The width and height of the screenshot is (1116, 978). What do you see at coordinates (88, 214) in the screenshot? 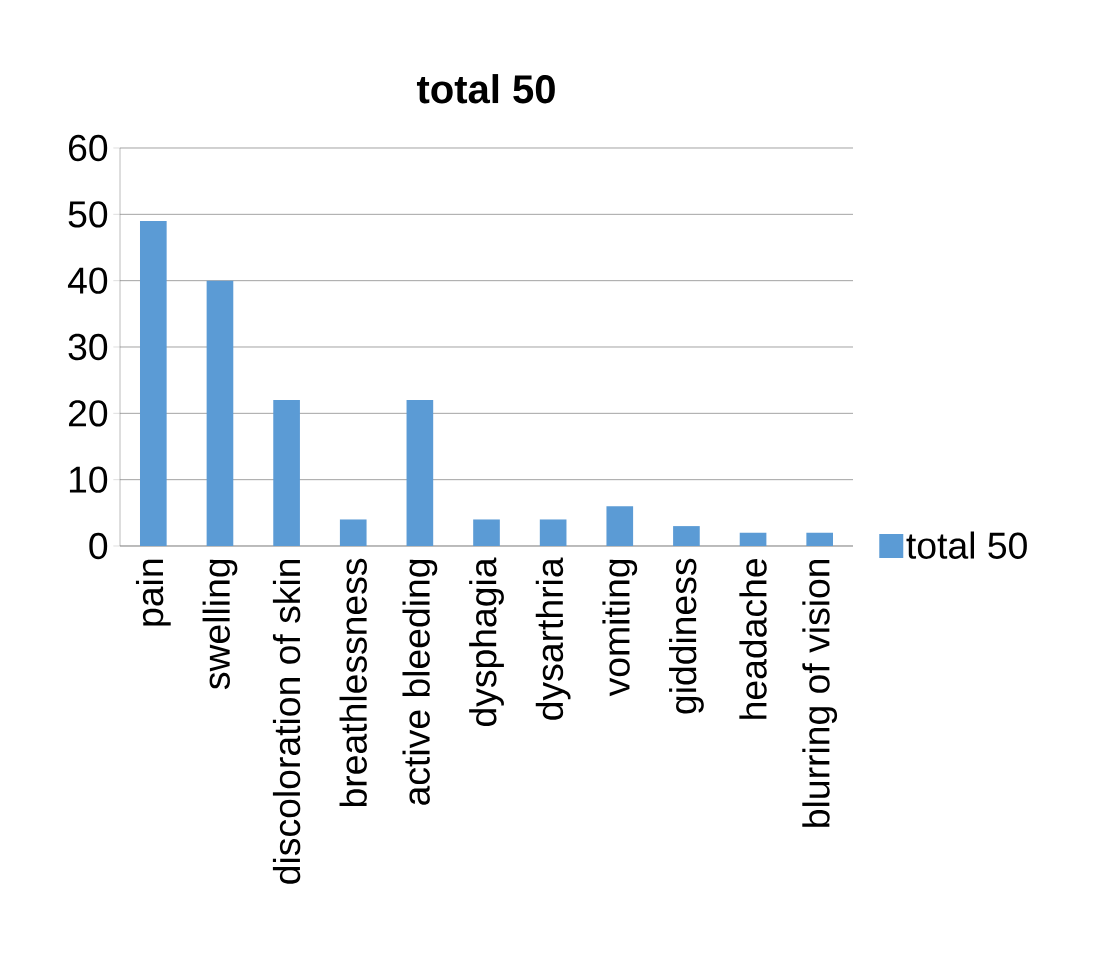
I see `y-tick-label: 50` at bounding box center [88, 214].